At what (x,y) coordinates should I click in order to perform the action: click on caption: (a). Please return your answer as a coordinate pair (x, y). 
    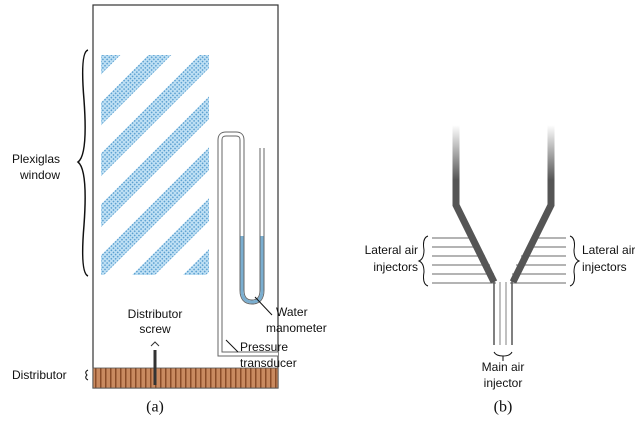
    Looking at the image, I should click on (155, 407).